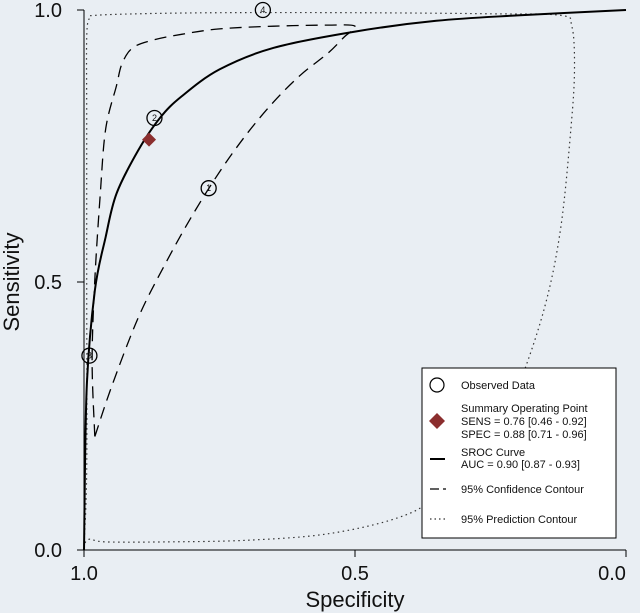 The height and width of the screenshot is (613, 640). Describe the element at coordinates (48, 11) in the screenshot. I see `y-tick-label-2: 1.0` at that location.